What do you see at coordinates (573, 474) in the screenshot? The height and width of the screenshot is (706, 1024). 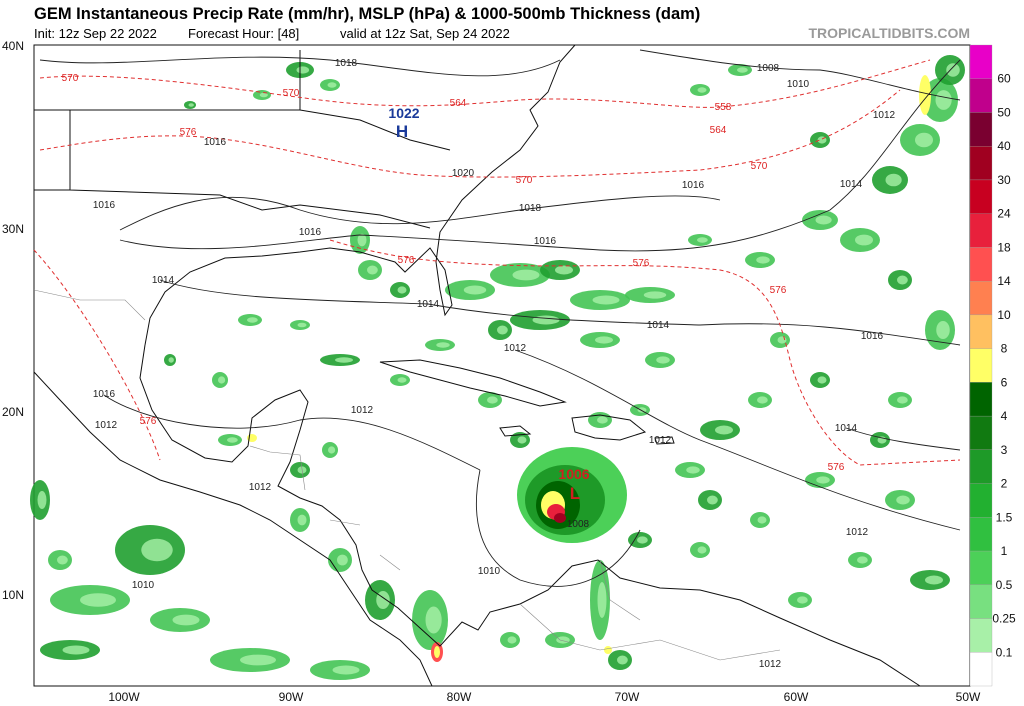 I see `low-pressure-value: 1006` at bounding box center [573, 474].